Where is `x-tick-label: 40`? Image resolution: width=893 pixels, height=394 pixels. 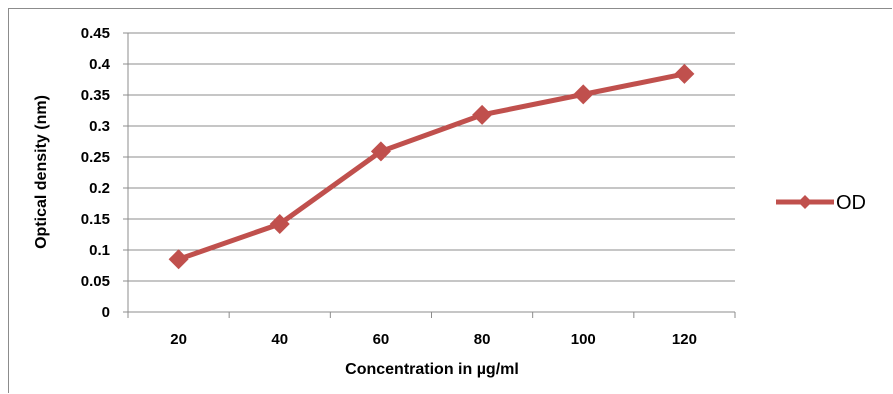 x-tick-label: 40 is located at coordinates (279, 339).